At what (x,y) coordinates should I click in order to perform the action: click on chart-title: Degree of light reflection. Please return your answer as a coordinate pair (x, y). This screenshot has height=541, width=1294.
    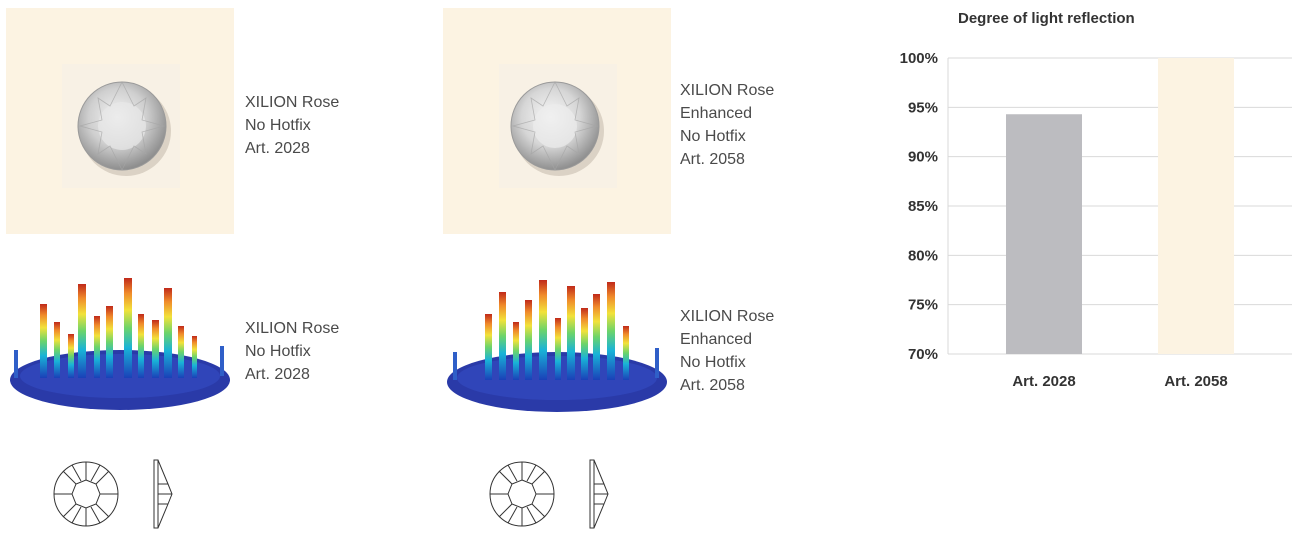
    Looking at the image, I should click on (1046, 18).